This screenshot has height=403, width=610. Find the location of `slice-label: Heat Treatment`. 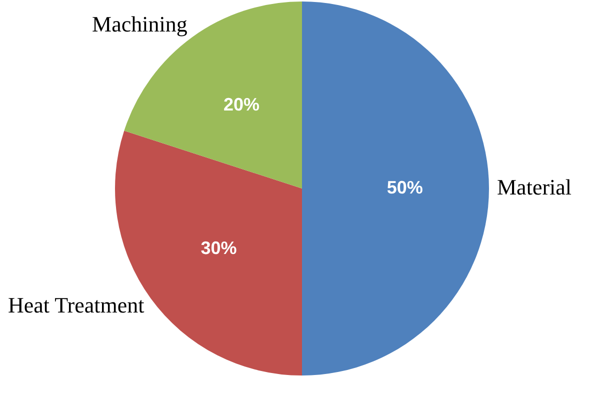

slice-label: Heat Treatment is located at coordinates (76, 305).